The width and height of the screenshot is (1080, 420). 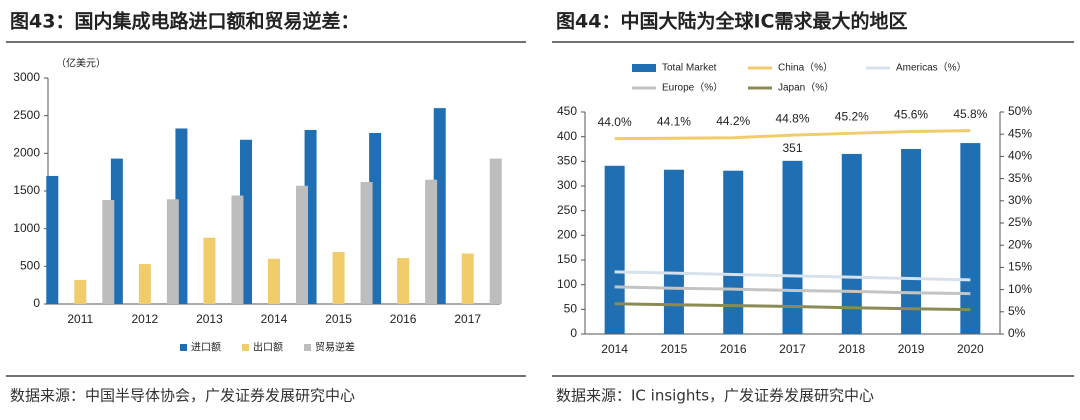 I want to click on x-tick-label: 2011, so click(x=80, y=319).